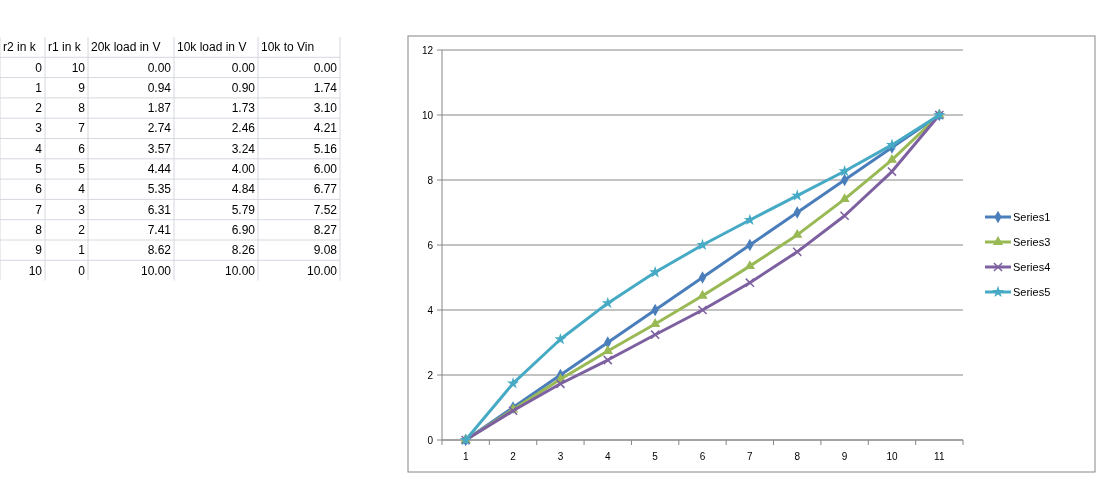  Describe the element at coordinates (430, 245) in the screenshot. I see `y-tick-label: 6` at that location.